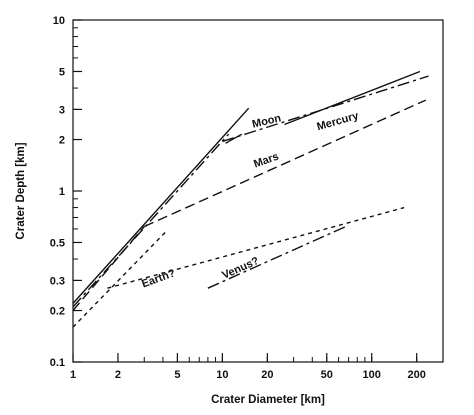 This screenshot has width=474, height=415. What do you see at coordinates (62, 192) in the screenshot?
I see `y-tick-label: 1` at bounding box center [62, 192].